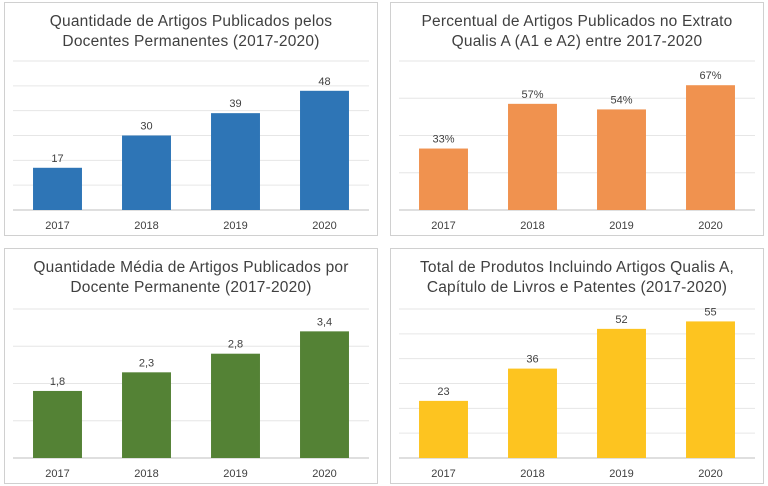  I want to click on data-label: 2,3, so click(146, 363).